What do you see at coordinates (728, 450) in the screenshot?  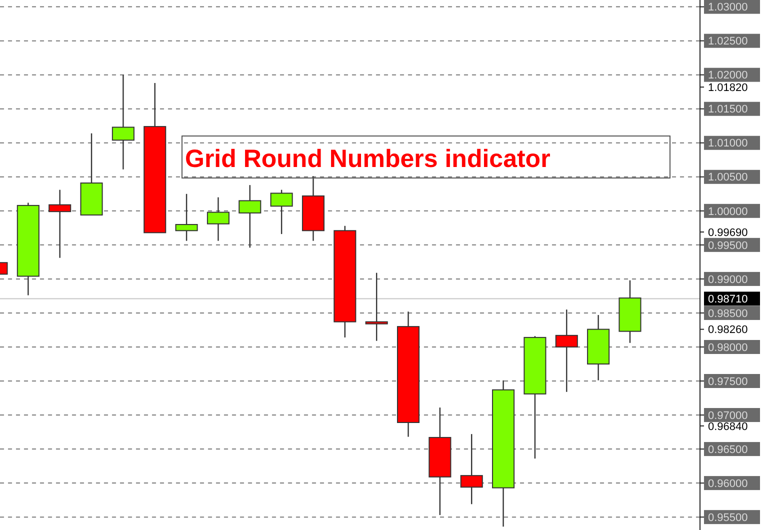 I see `y-tick-label: 0.96500` at bounding box center [728, 450].